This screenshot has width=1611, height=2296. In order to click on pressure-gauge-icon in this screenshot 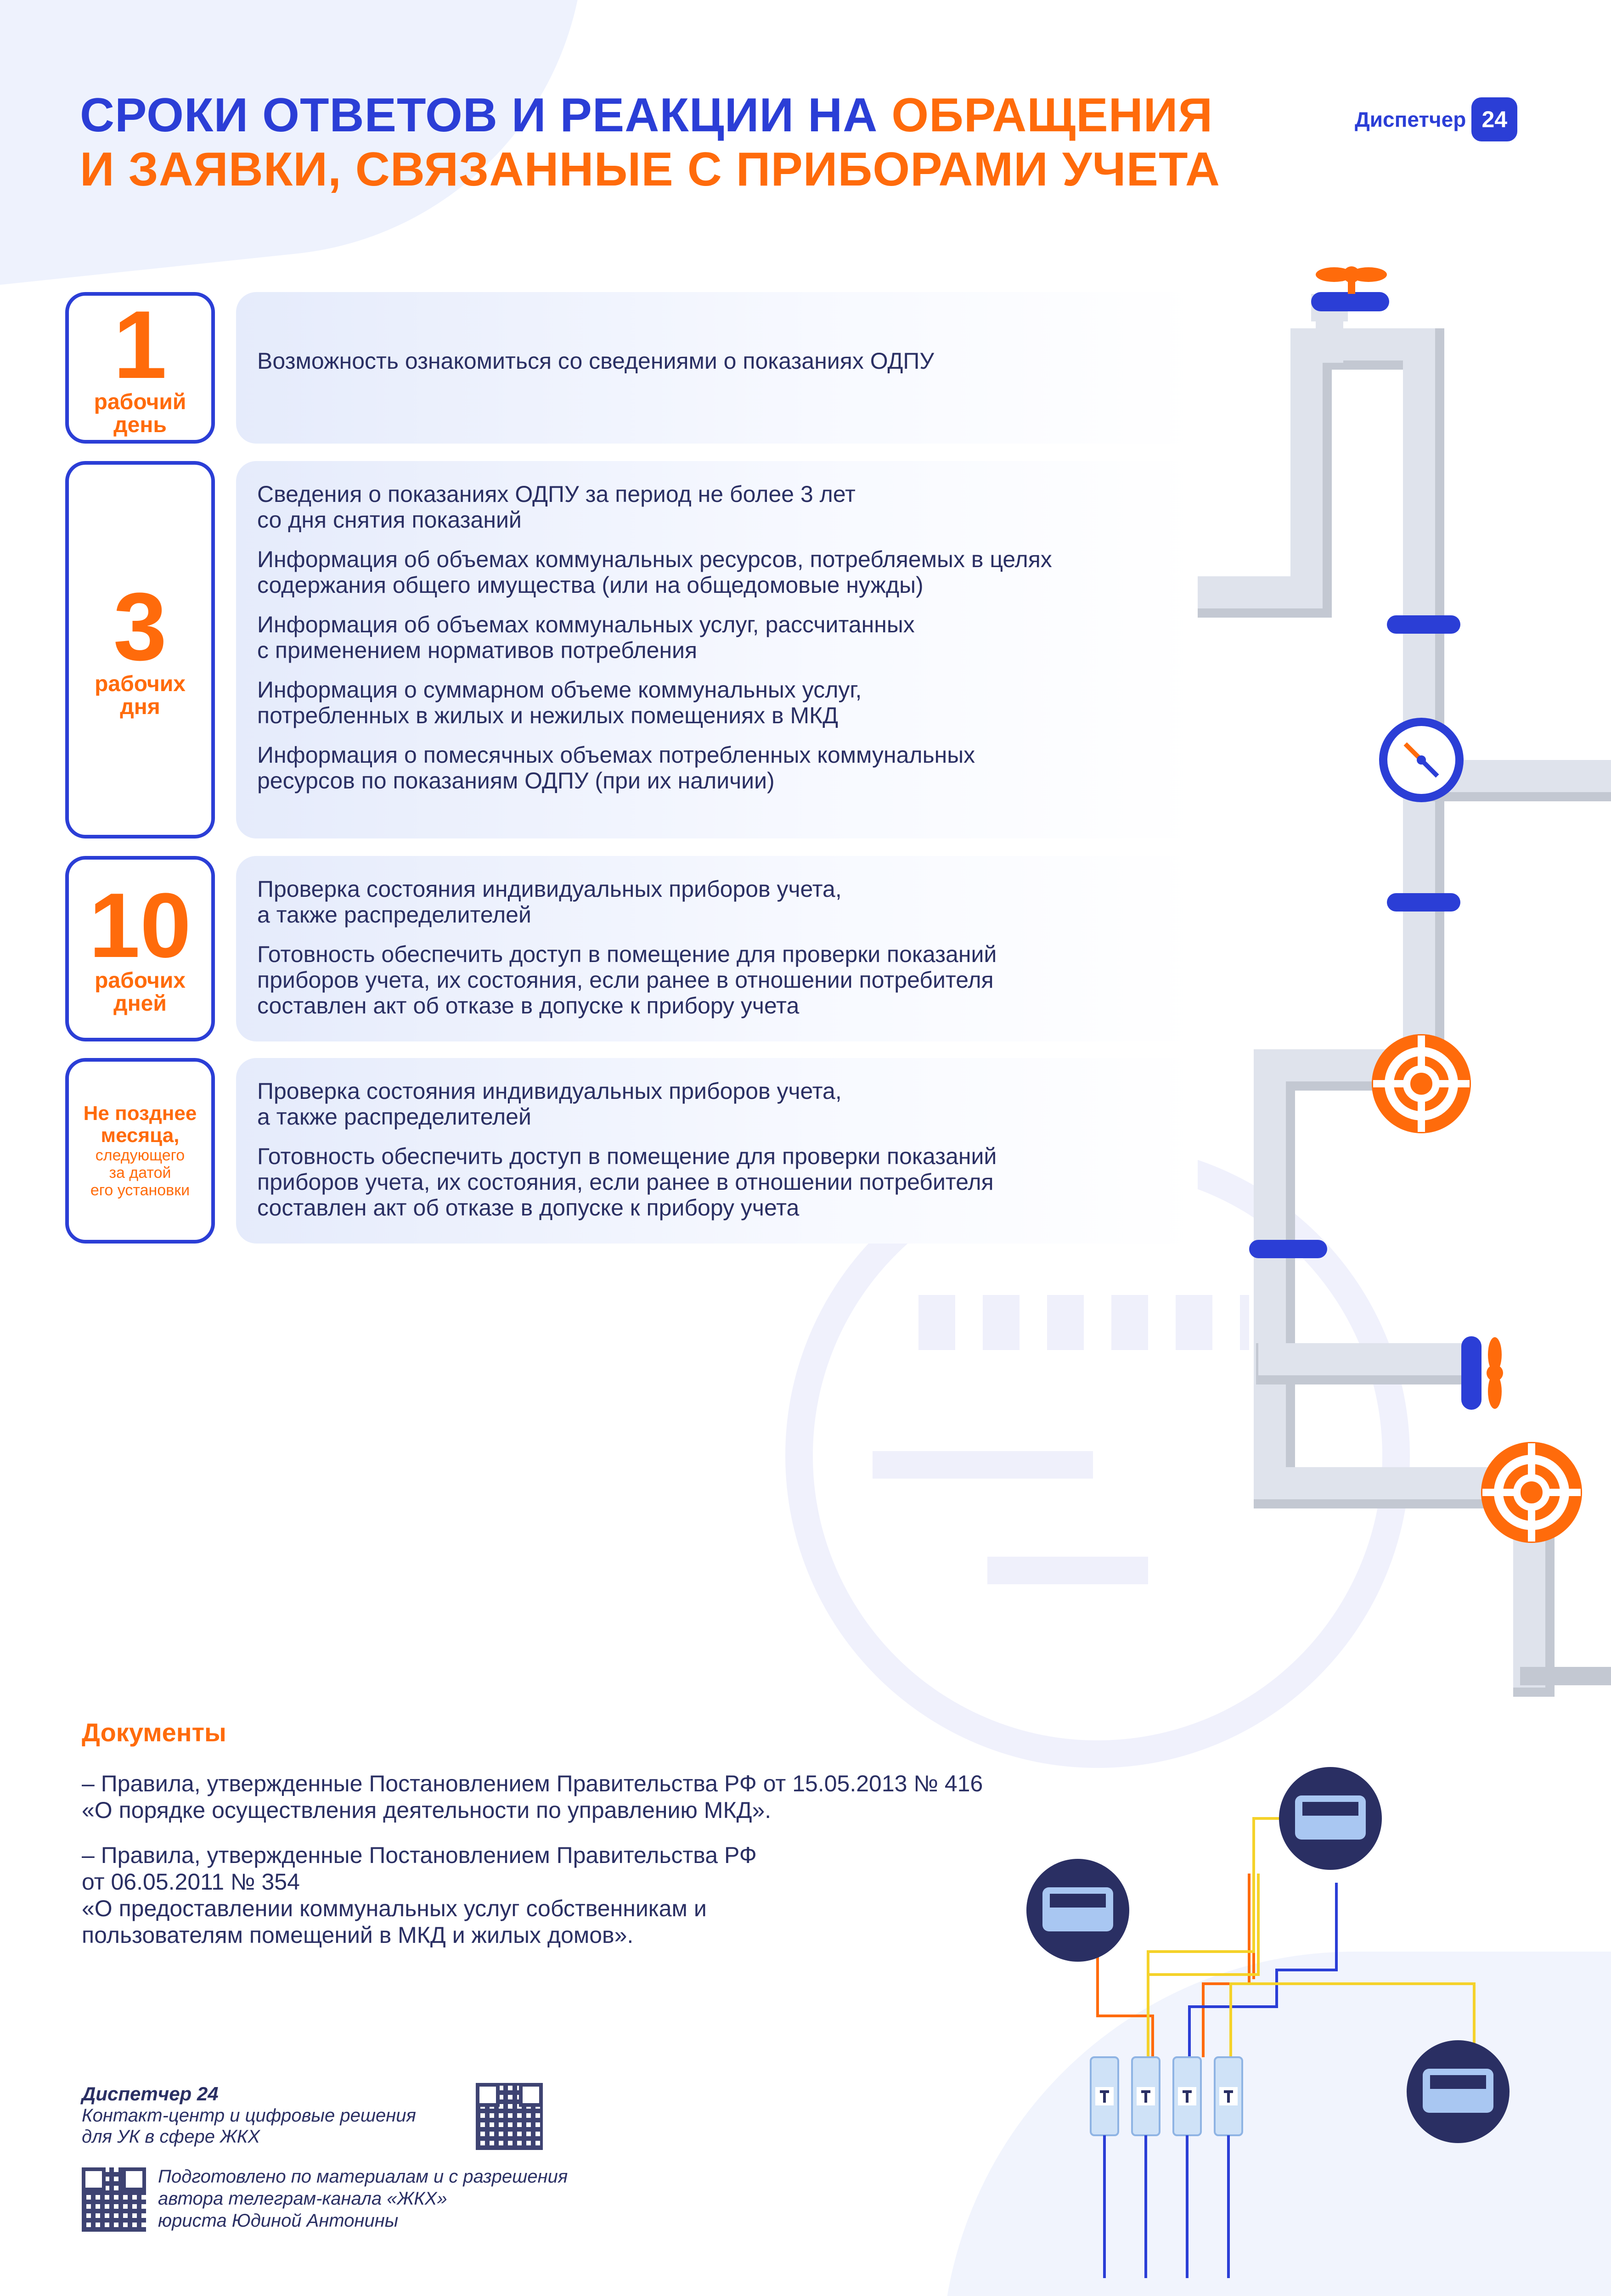, I will do `click(1422, 760)`.